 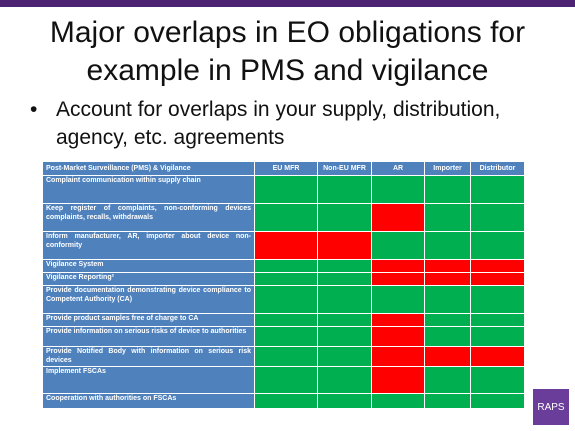 What do you see at coordinates (551, 407) in the screenshot?
I see `raps-logo: RAPS` at bounding box center [551, 407].